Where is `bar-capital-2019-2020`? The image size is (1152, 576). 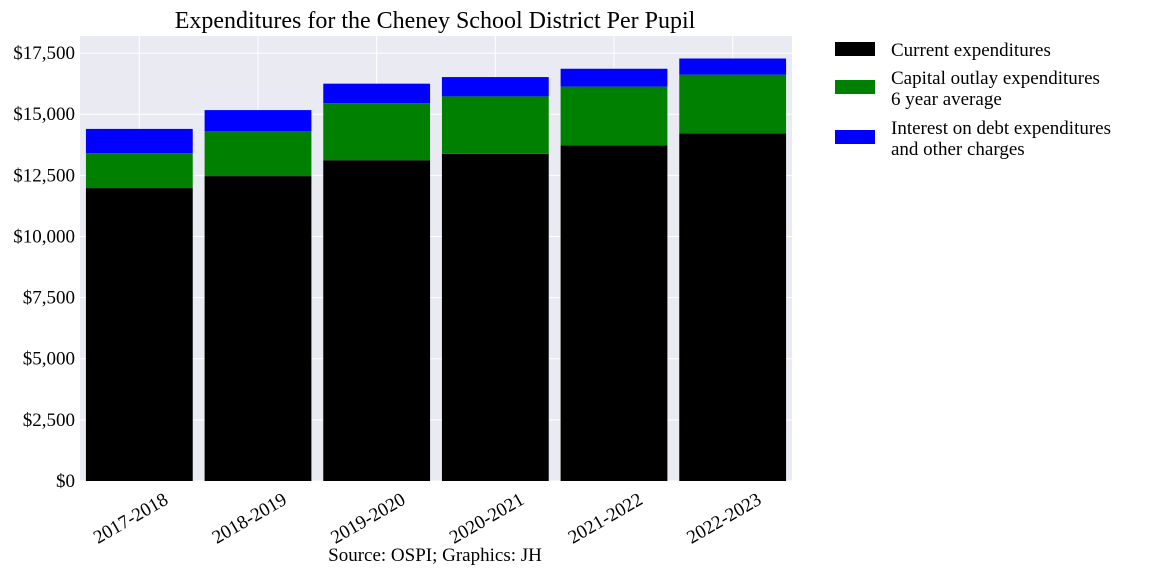 bar-capital-2019-2020 is located at coordinates (377, 132).